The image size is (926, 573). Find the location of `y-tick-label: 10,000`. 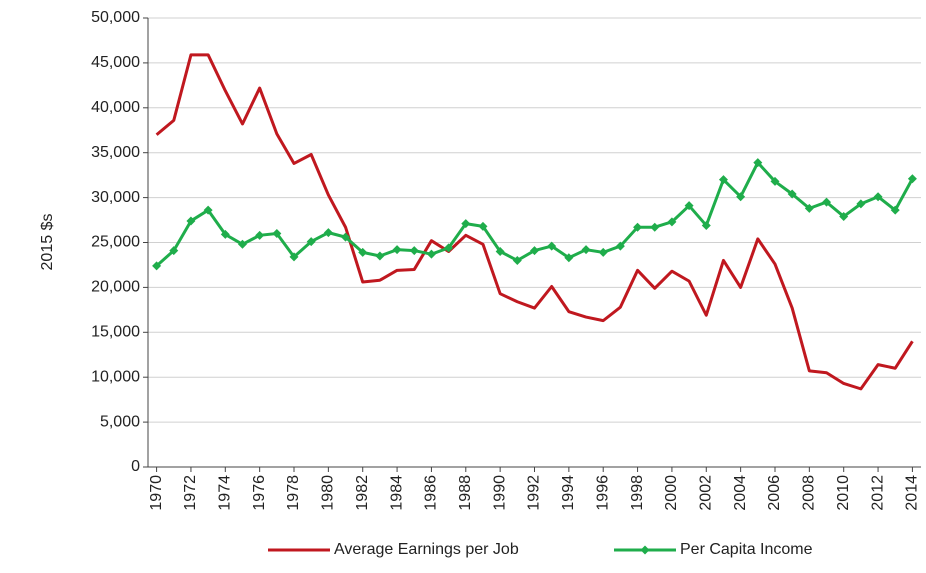

y-tick-label: 10,000 is located at coordinates (115, 376).